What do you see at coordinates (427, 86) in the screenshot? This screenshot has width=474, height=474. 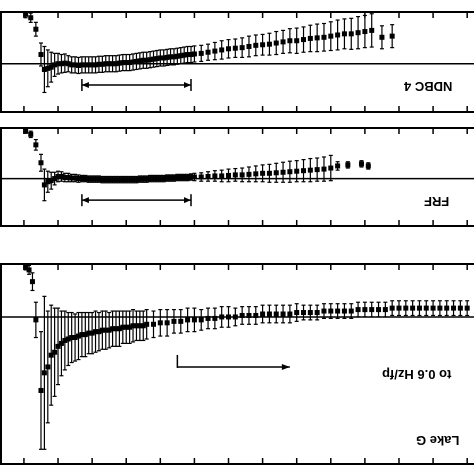 I see `panel-1-label: NDBC 4` at bounding box center [427, 86].